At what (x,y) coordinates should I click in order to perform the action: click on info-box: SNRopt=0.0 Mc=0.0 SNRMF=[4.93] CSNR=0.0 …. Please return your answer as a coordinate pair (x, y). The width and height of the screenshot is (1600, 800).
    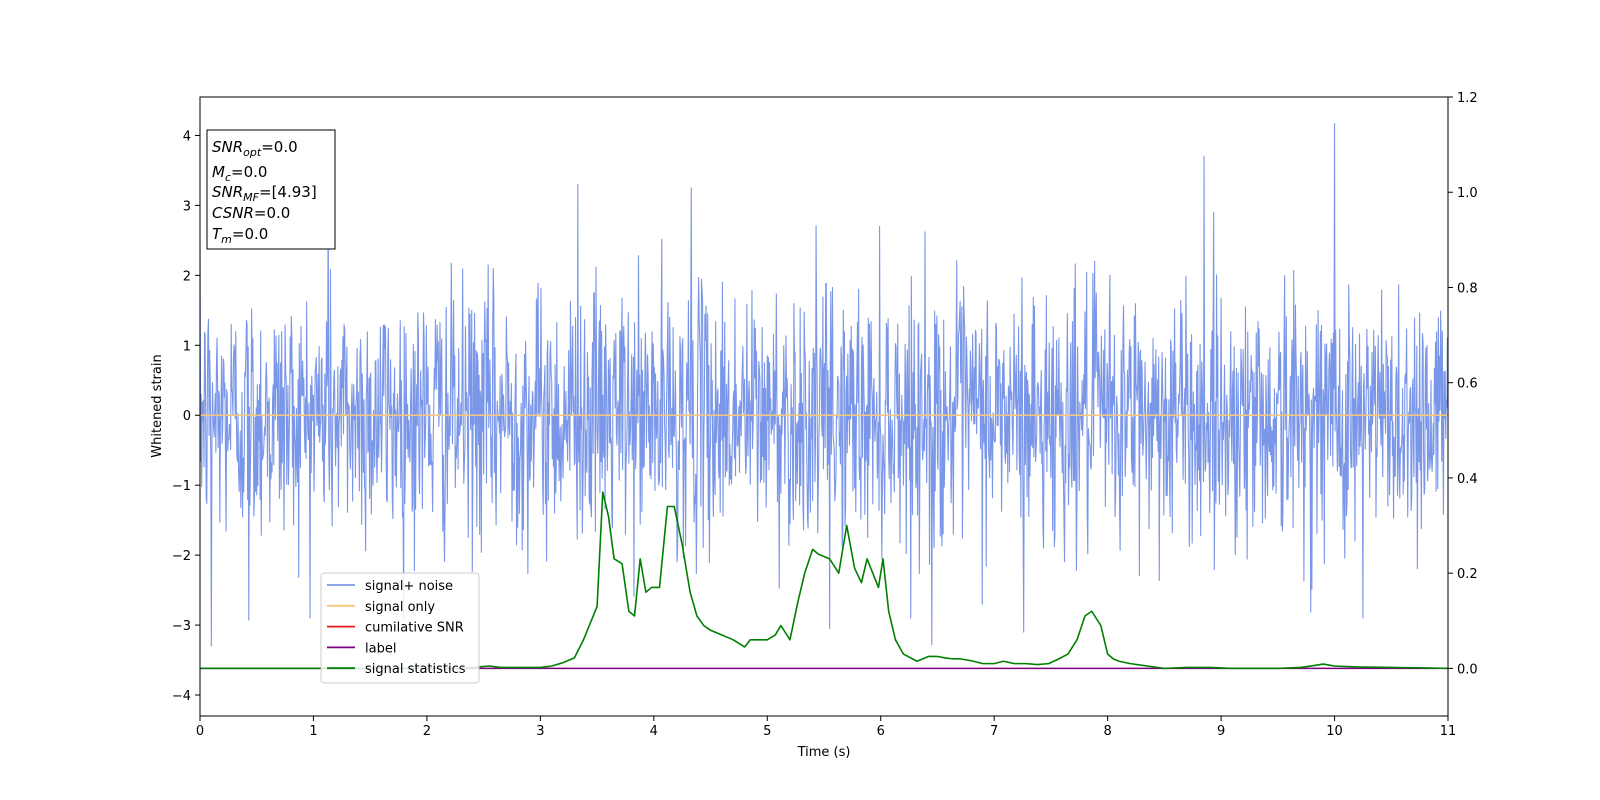
    Looking at the image, I should click on (271, 189).